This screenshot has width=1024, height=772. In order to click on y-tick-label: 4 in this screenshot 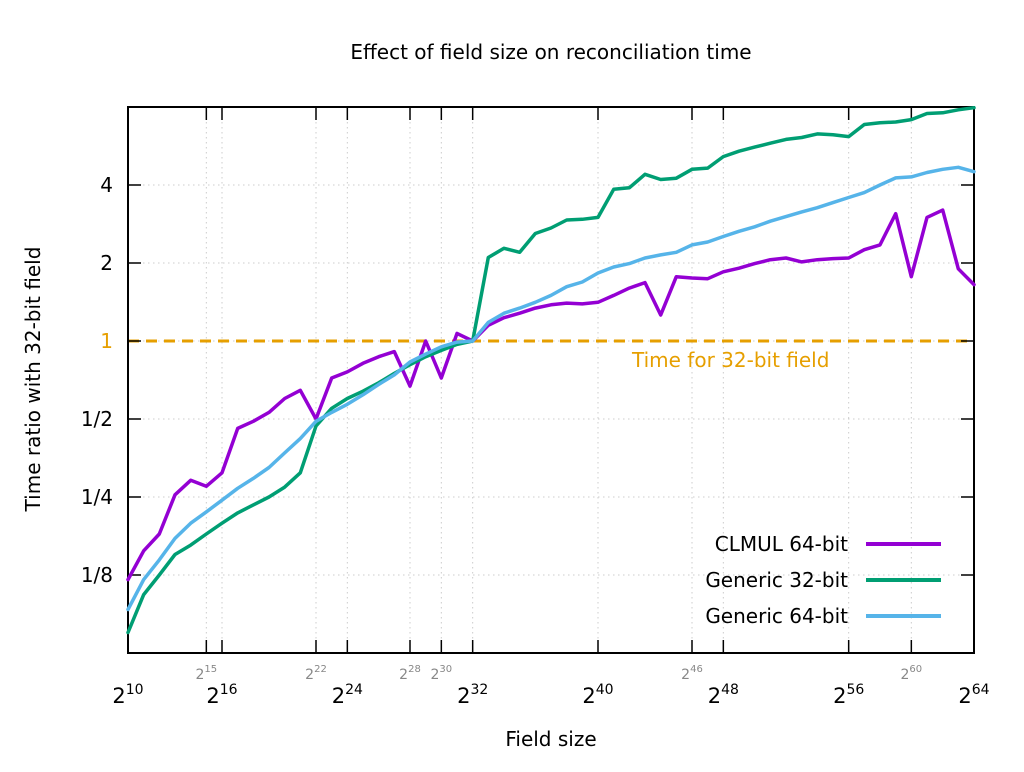, I will do `click(106, 185)`.